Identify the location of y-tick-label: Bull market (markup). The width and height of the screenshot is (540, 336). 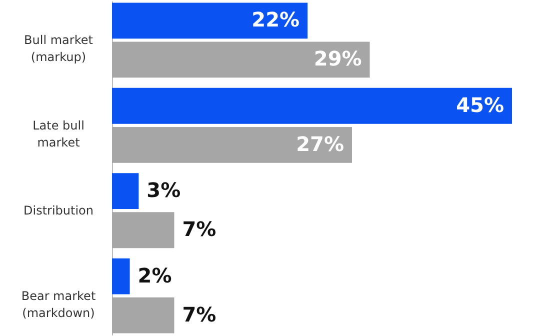
(59, 48).